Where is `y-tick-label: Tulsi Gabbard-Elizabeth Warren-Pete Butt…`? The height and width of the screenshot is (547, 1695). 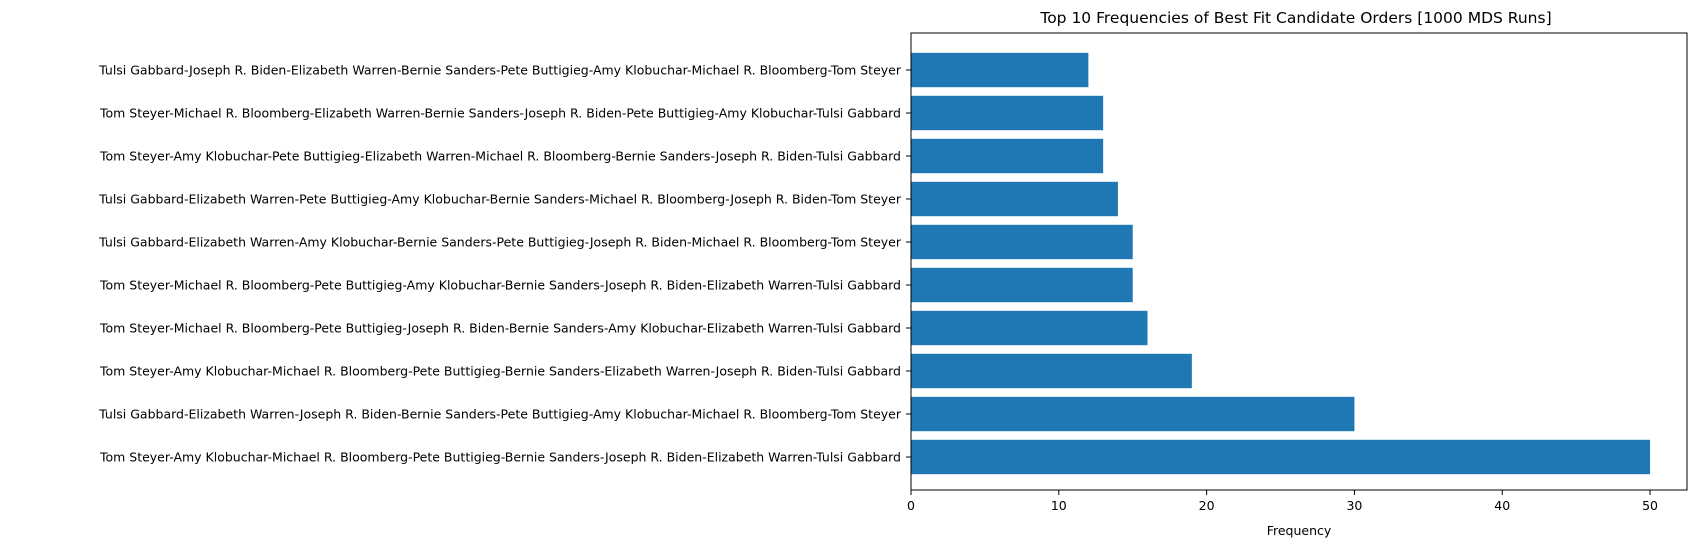 y-tick-label: Tulsi Gabbard-Elizabeth Warren-Pete Butt… is located at coordinates (500, 199).